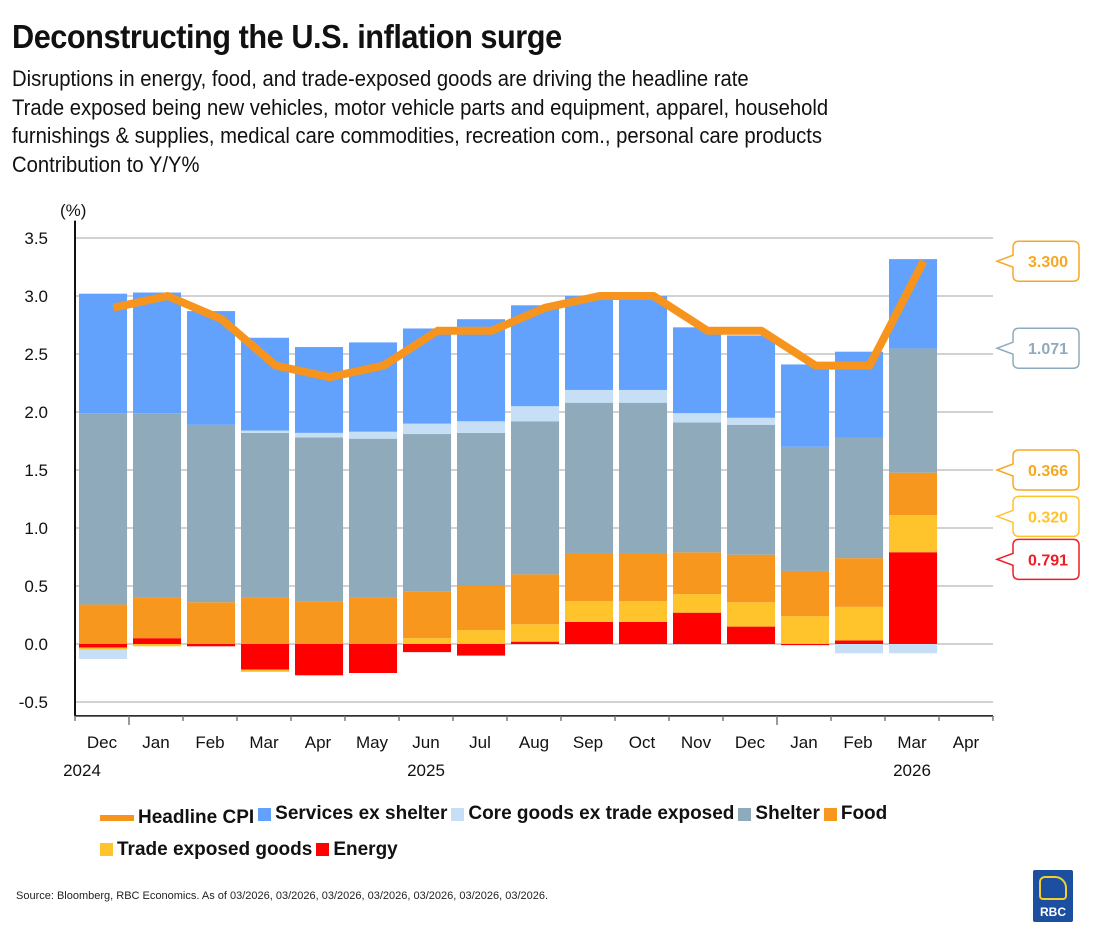 This screenshot has width=1094, height=939. What do you see at coordinates (520, 320) in the screenshot?
I see `headline-cpi-line` at bounding box center [520, 320].